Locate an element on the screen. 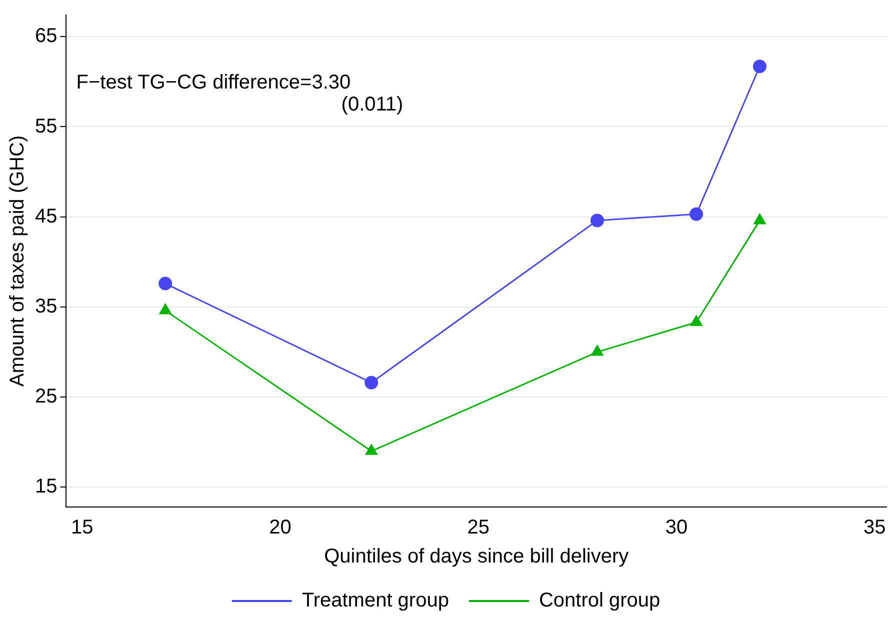  y-tick-label: 55 is located at coordinates (46, 126).